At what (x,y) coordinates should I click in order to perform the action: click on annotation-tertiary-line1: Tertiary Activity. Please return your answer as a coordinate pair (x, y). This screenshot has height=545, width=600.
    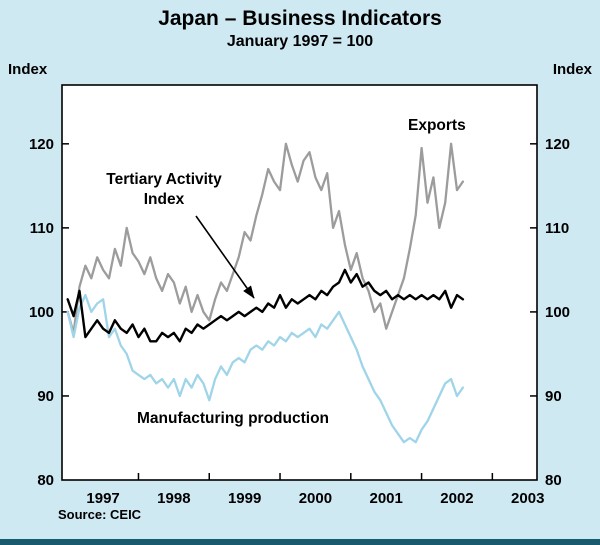
    Looking at the image, I should click on (164, 179).